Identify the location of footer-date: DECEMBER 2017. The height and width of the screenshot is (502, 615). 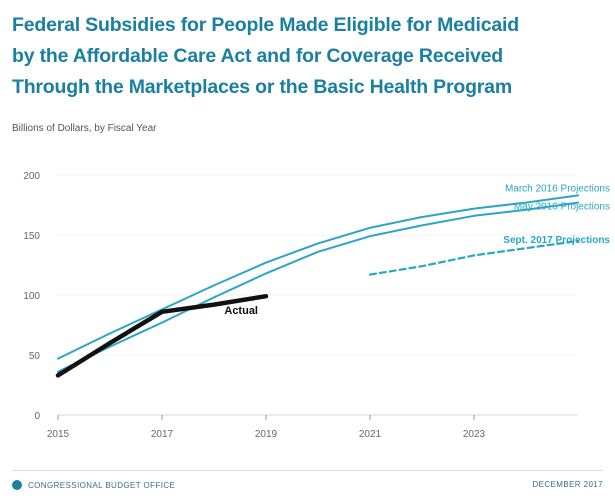
(567, 484).